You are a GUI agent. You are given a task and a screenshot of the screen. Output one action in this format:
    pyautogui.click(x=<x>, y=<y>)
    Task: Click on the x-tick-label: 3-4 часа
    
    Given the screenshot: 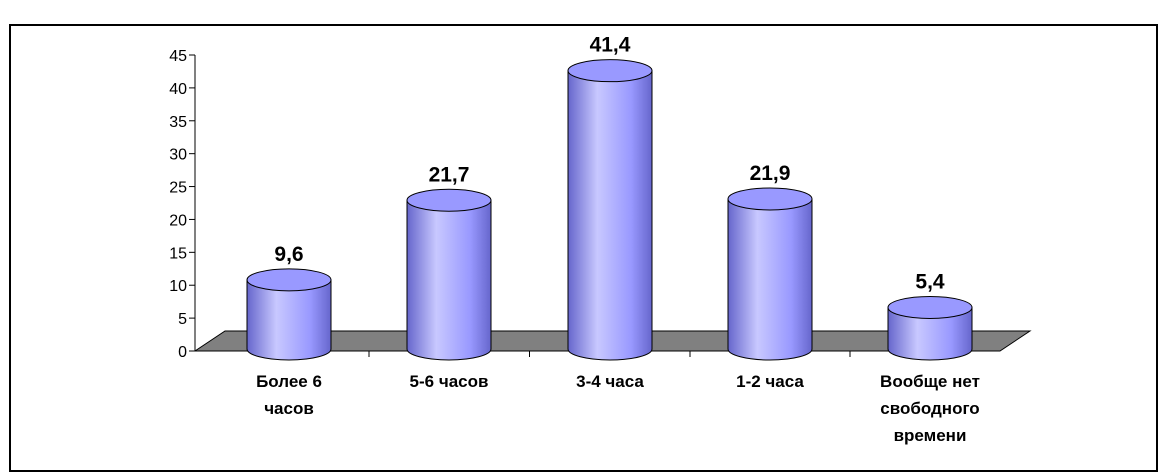 What is the action you would take?
    pyautogui.click(x=610, y=381)
    